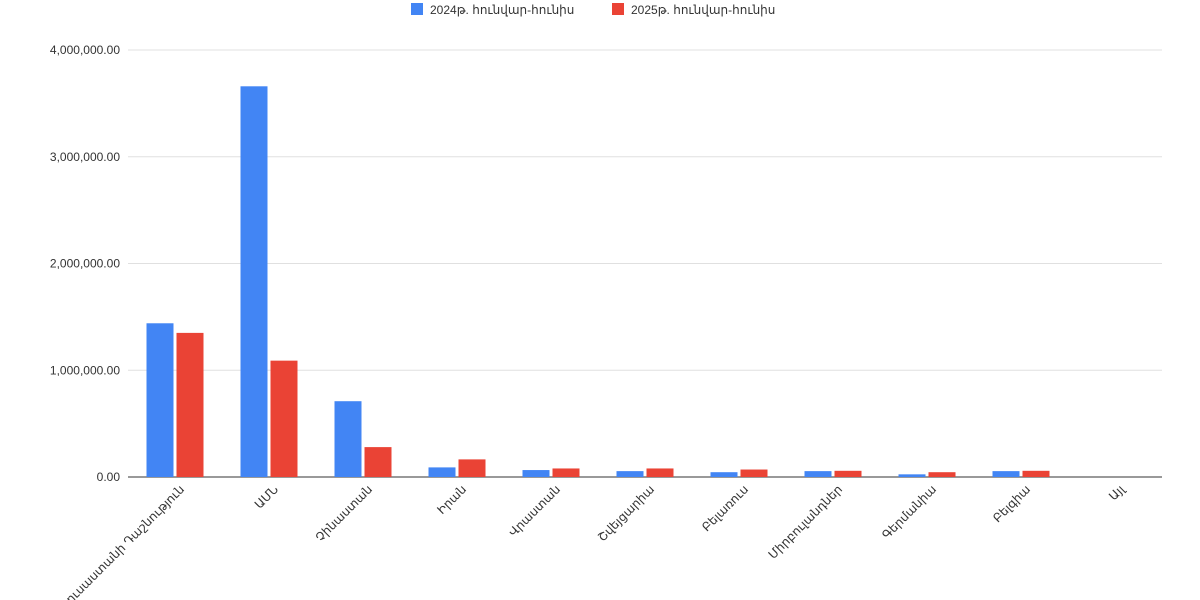 The image size is (1200, 600). Describe the element at coordinates (451, 499) in the screenshot. I see `x-category-label: Իրան` at that location.